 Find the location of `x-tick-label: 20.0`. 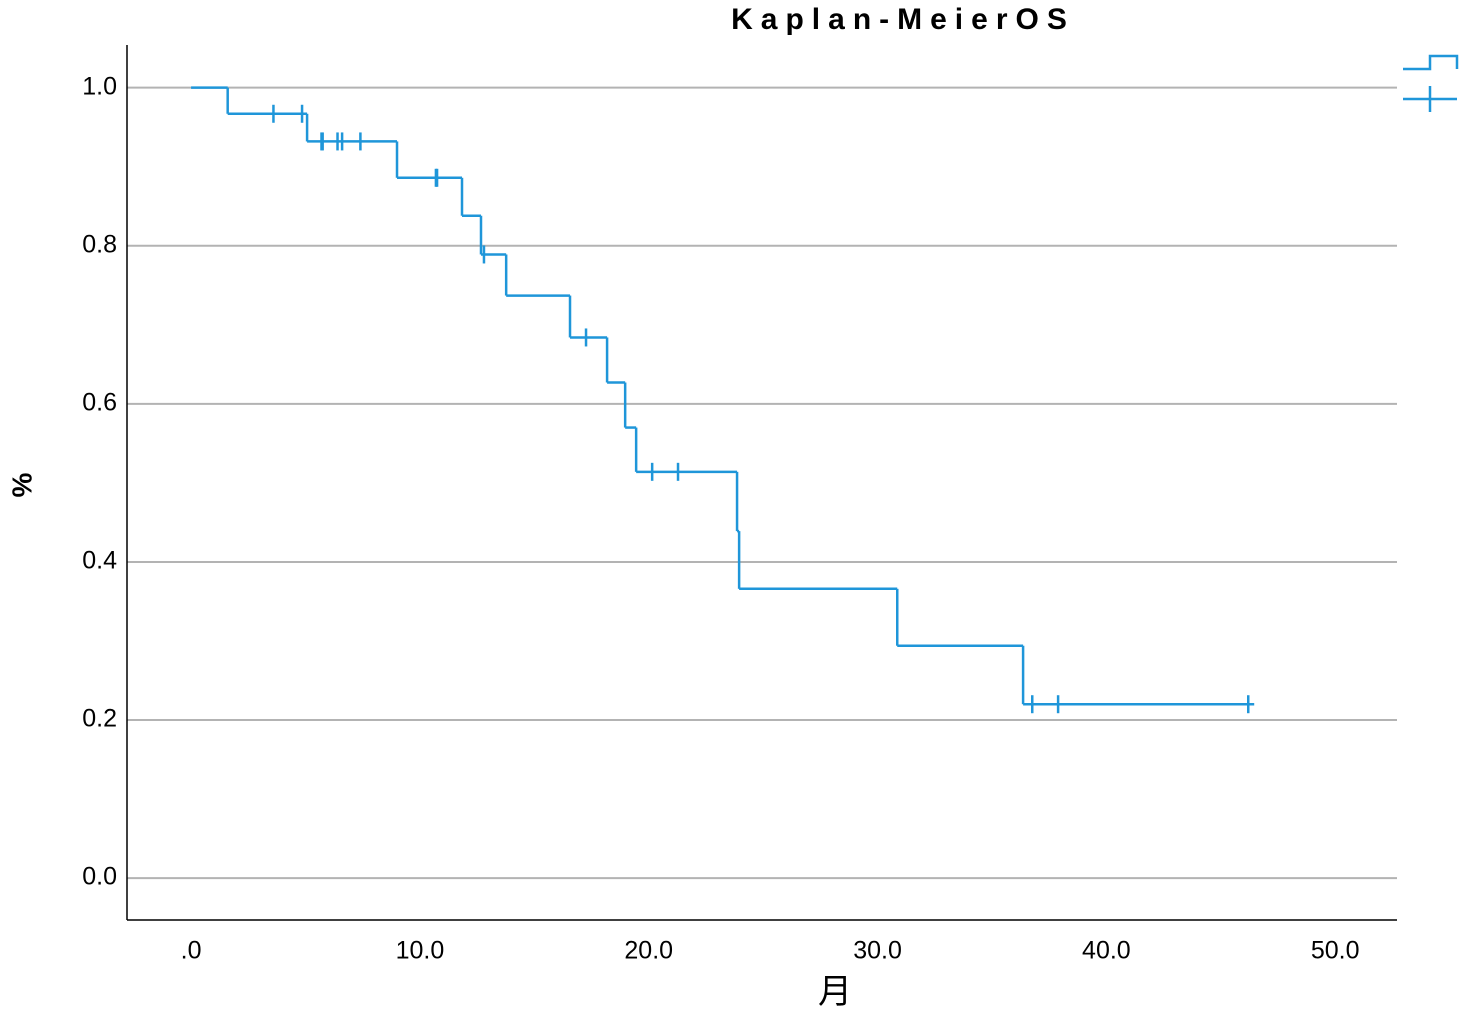

x-tick-label: 20.0 is located at coordinates (648, 951).